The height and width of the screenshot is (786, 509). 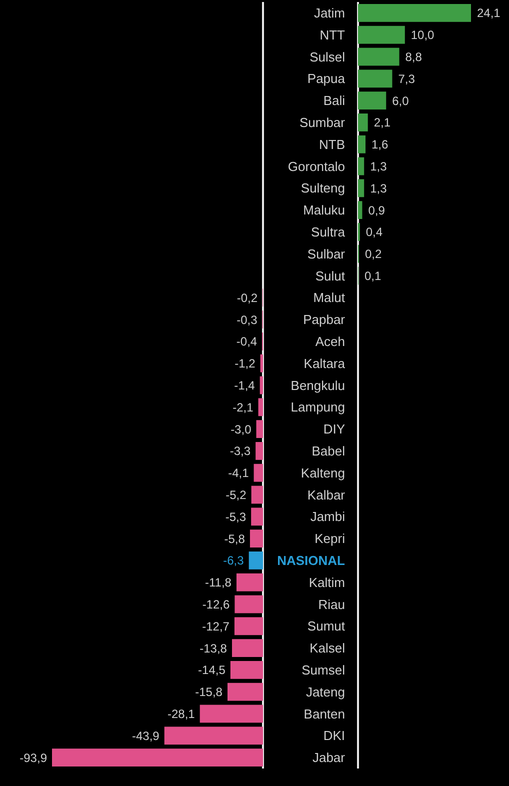 What do you see at coordinates (247, 319) in the screenshot?
I see `data-label: -0,3` at bounding box center [247, 319].